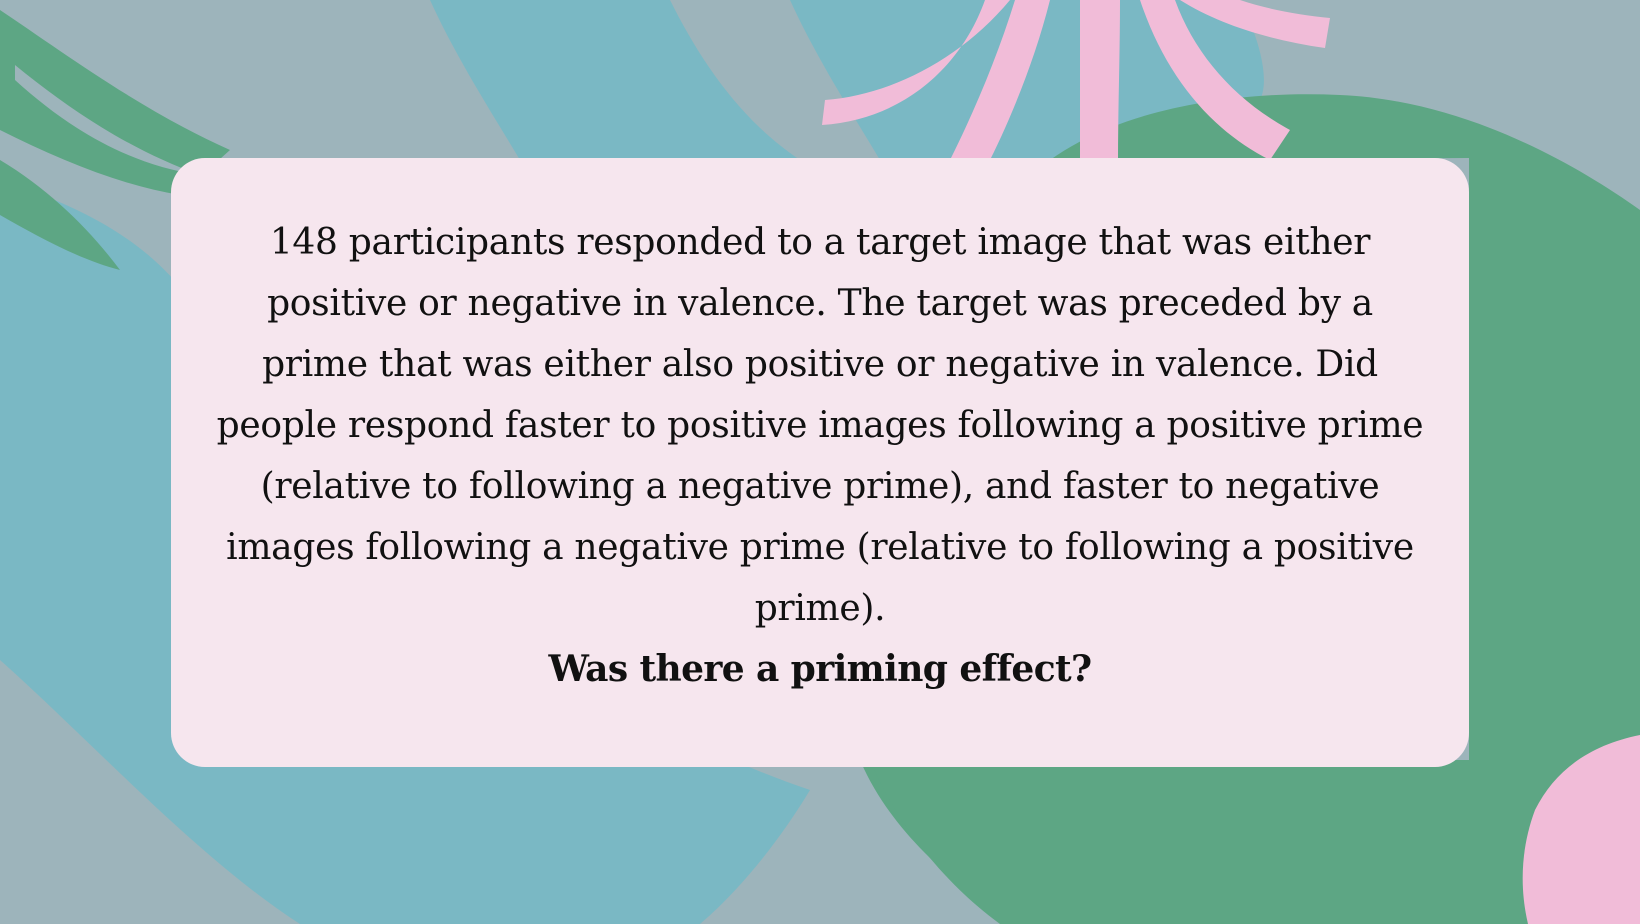  What do you see at coordinates (60, 215) in the screenshot?
I see `green-leaf-strip` at bounding box center [60, 215].